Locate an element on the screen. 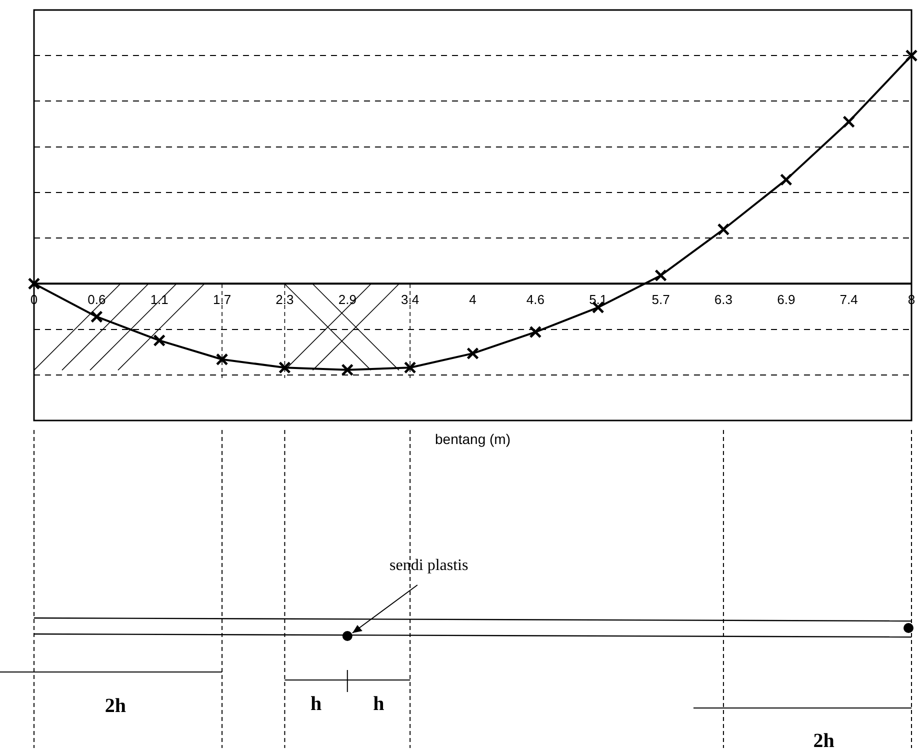 This screenshot has height=749, width=921. x-tick-label: 6.9 is located at coordinates (786, 300).